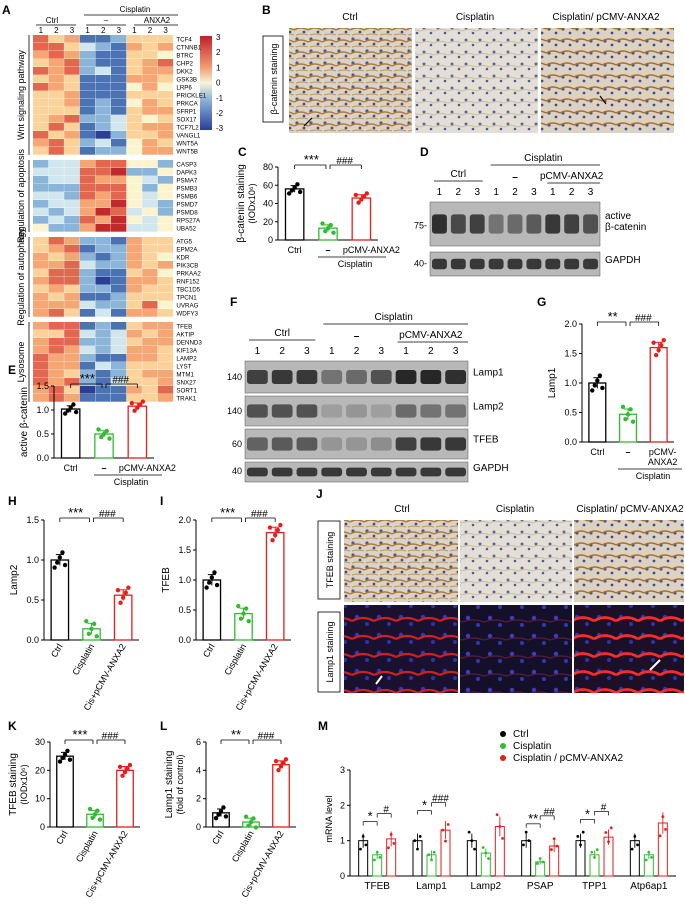  What do you see at coordinates (103, 30) in the screenshot?
I see `lane-number: 2` at bounding box center [103, 30].